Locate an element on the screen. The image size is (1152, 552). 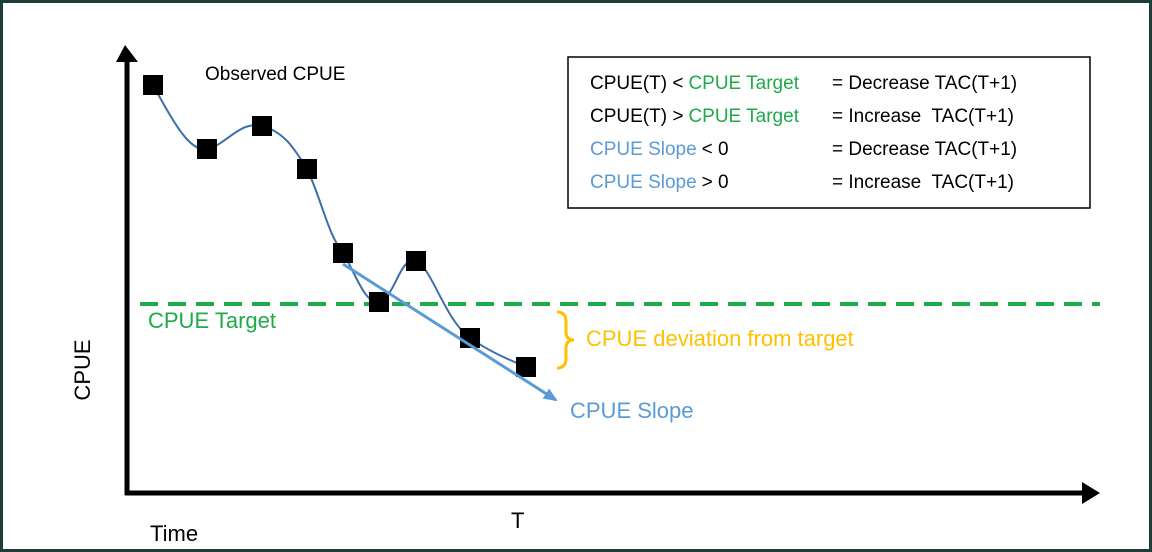
legend-part: CPUE(T) > is located at coordinates (636, 116).